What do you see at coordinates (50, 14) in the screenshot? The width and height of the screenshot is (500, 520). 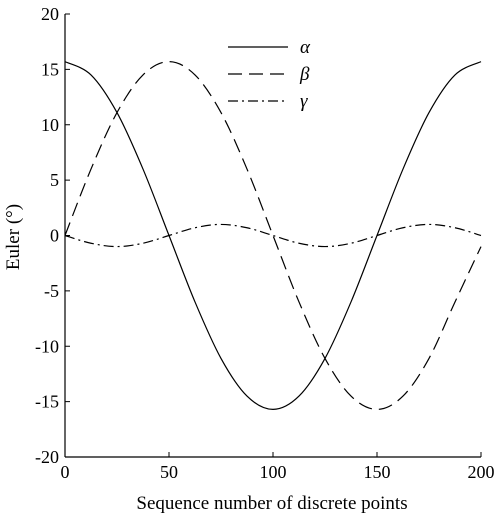 I see `y-tick-label: 20` at bounding box center [50, 14].